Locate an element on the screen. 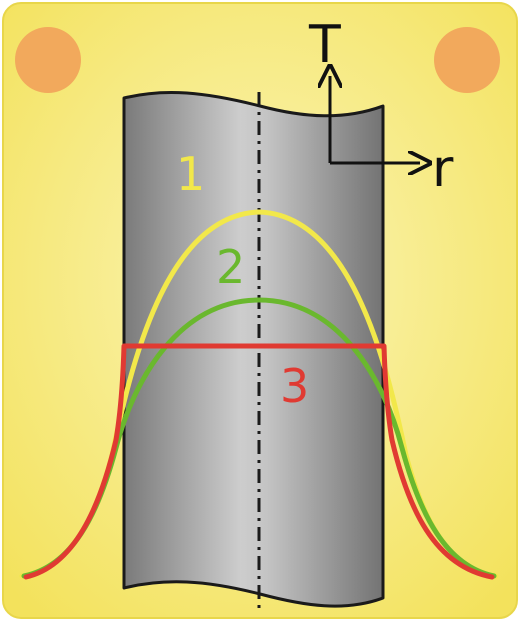 This screenshot has width=520, height=621. corner-dot-right is located at coordinates (467, 60).